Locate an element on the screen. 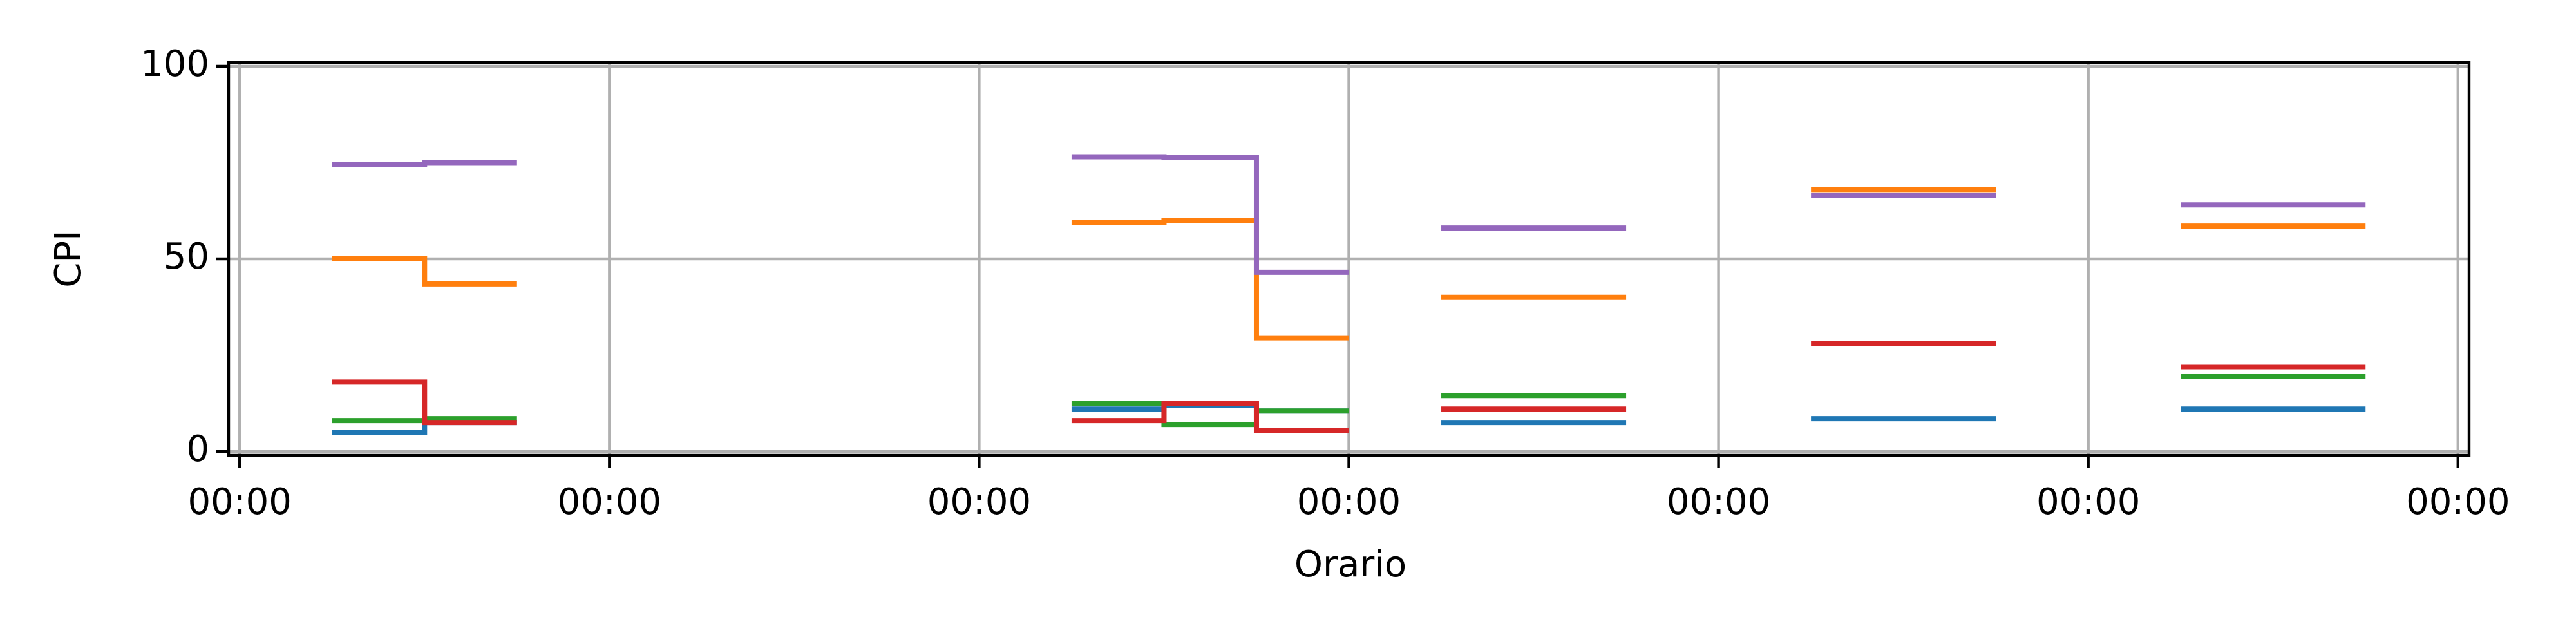  y-axis-label: CPI is located at coordinates (69, 258).